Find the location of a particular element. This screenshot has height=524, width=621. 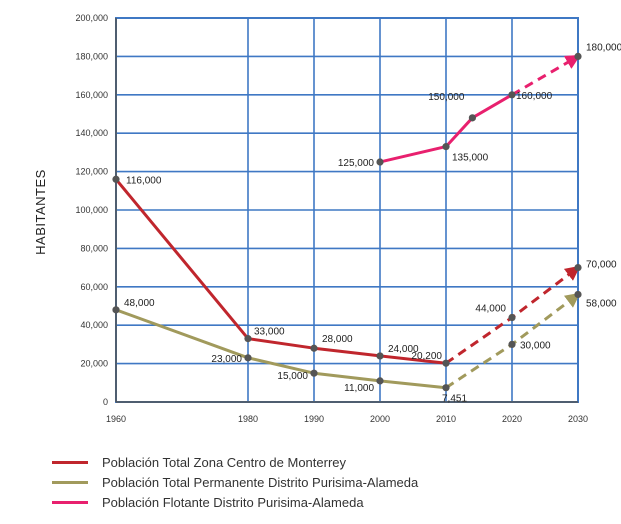

legend-label-centro: Población Total Zona Centro de Monterrey is located at coordinates (224, 462).